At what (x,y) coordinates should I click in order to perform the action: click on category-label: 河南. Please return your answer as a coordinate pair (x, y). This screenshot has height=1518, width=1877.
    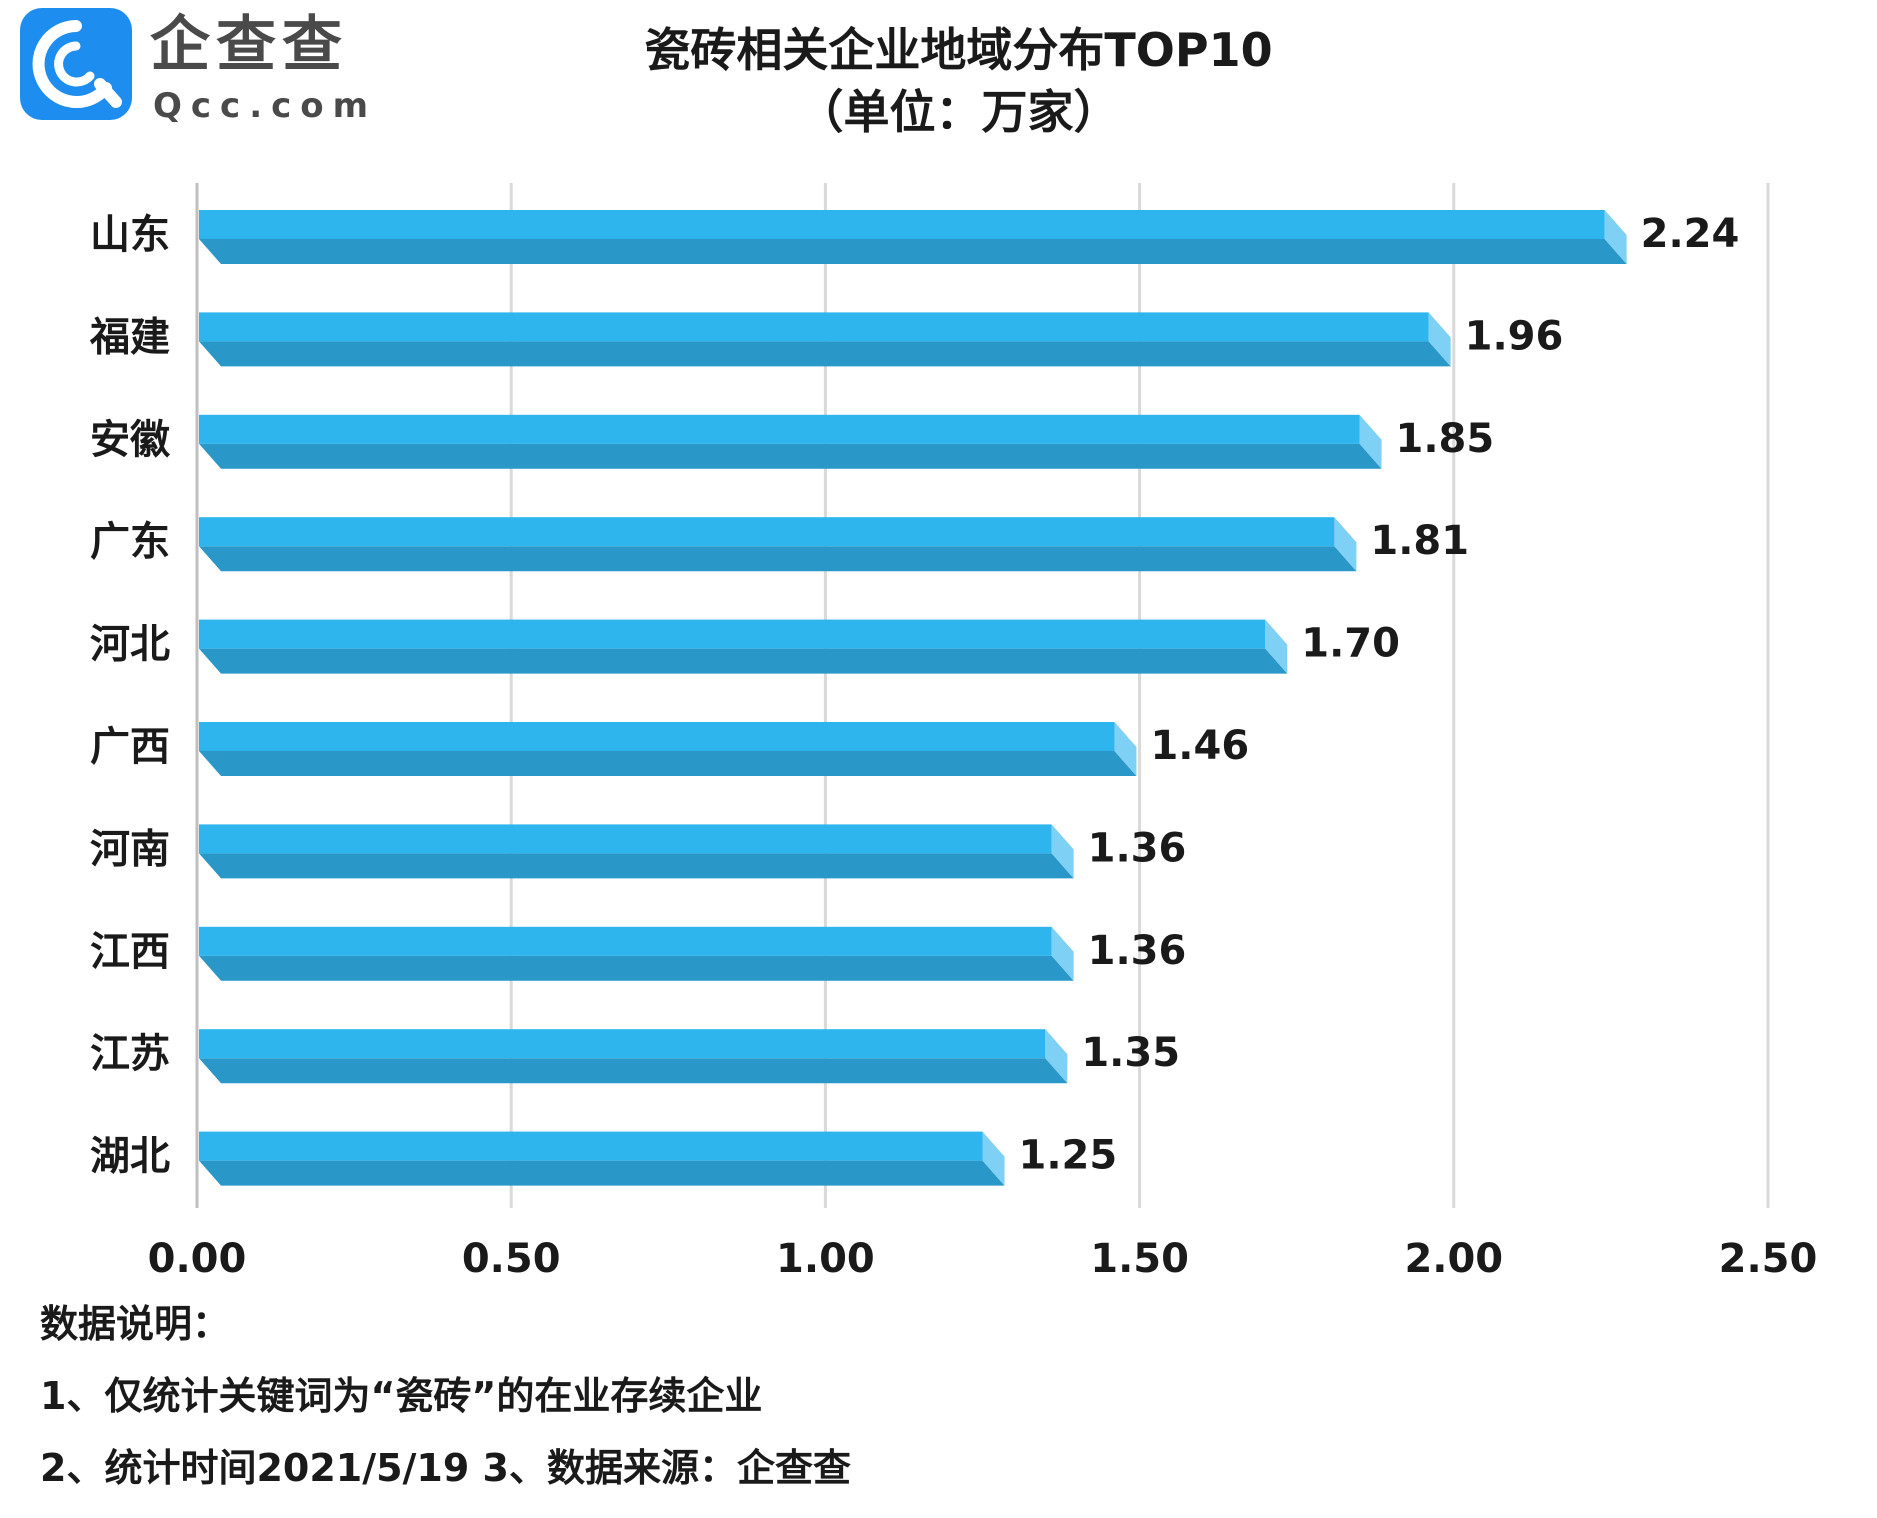
    Looking at the image, I should click on (130, 849).